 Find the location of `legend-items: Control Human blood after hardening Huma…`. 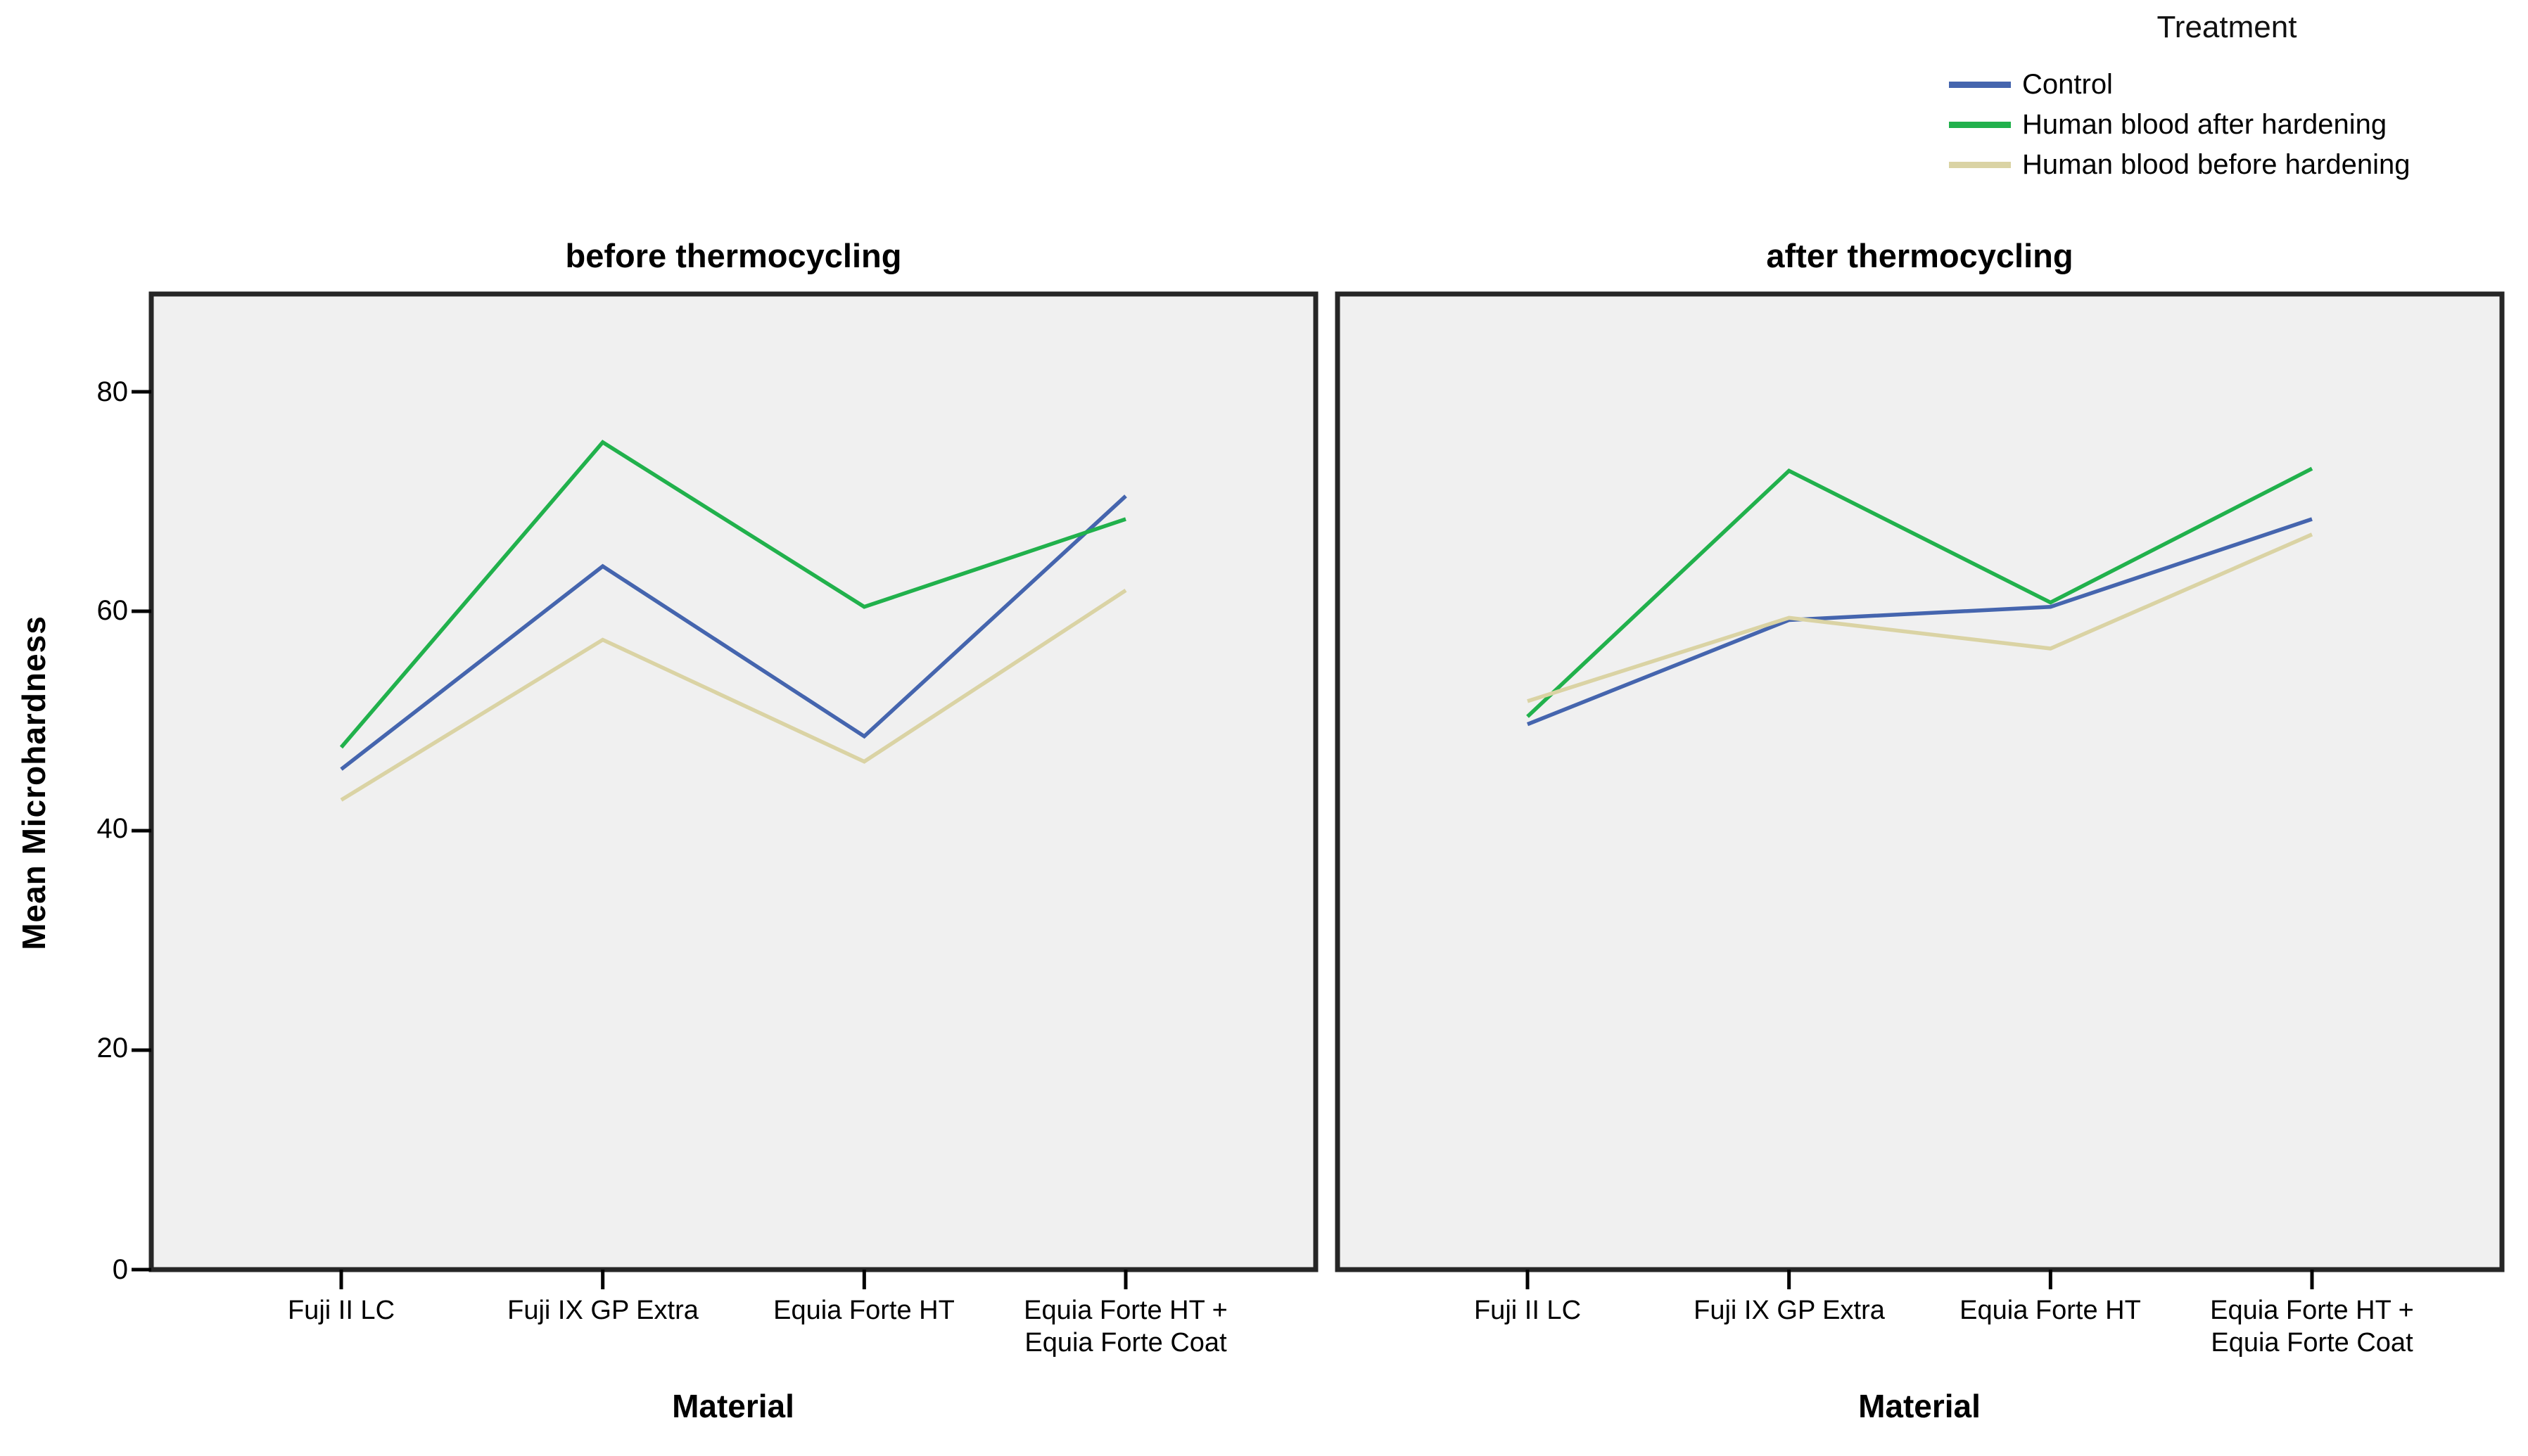

legend-items: Control Human blood after hardening Huma… is located at coordinates (2227, 125).